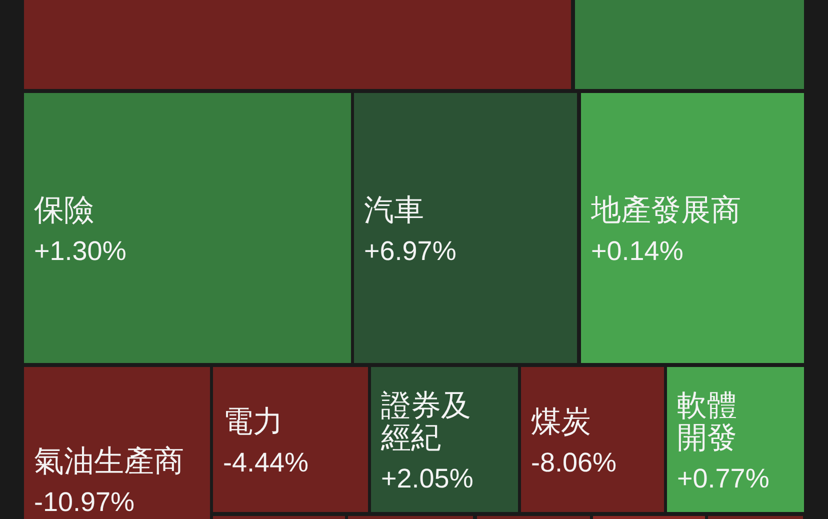 This screenshot has width=828, height=519. What do you see at coordinates (80, 251) in the screenshot?
I see `data-label: +1.30%` at bounding box center [80, 251].